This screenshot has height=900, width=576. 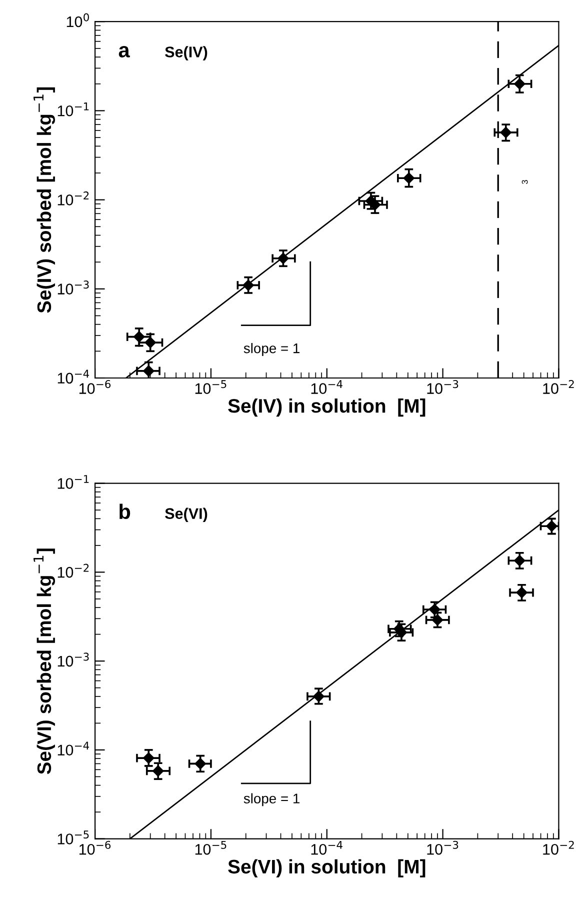 What do you see at coordinates (125, 512) in the screenshot?
I see `text: b` at bounding box center [125, 512].